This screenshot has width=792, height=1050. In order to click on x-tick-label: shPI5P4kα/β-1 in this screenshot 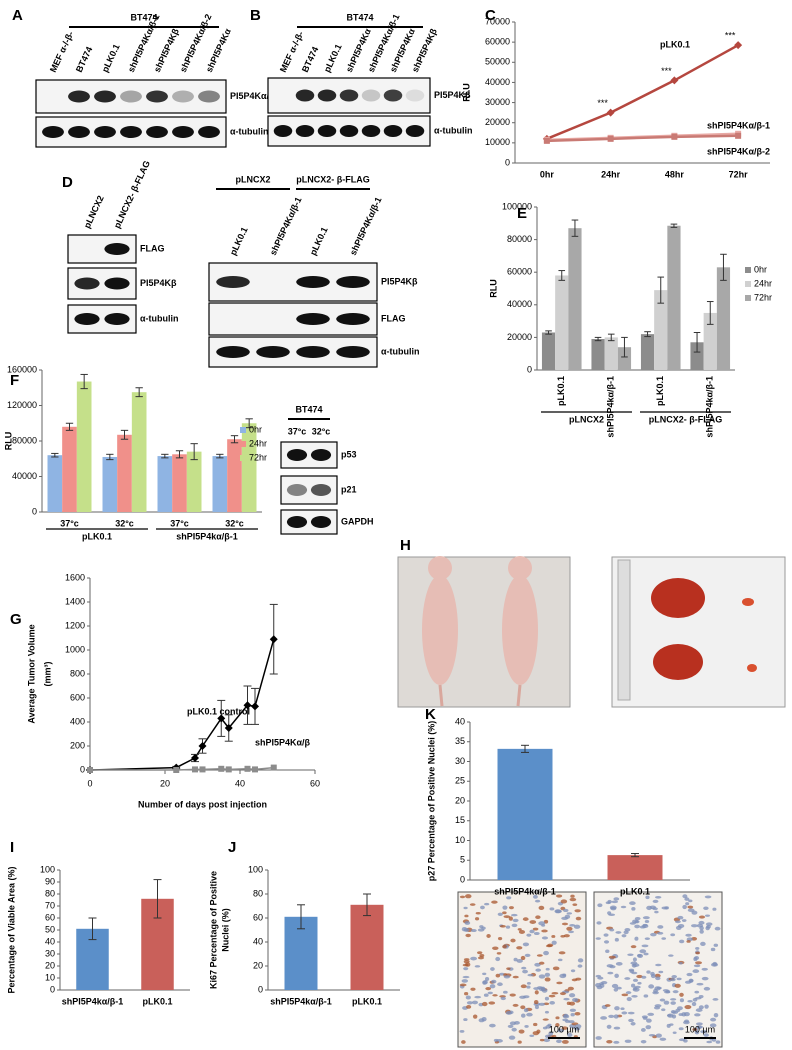, I will do `click(525, 891)`.